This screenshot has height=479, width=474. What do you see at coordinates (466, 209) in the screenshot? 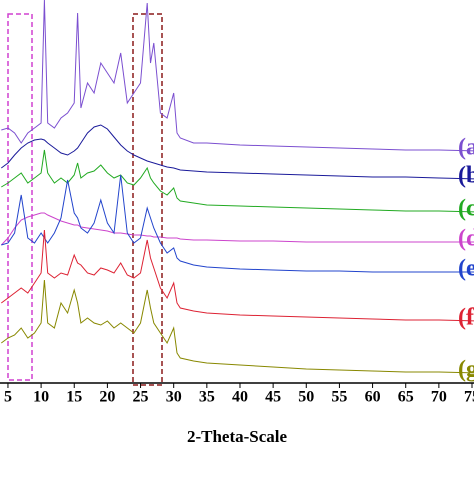
I see `series-label: (c)` at bounding box center [466, 209].